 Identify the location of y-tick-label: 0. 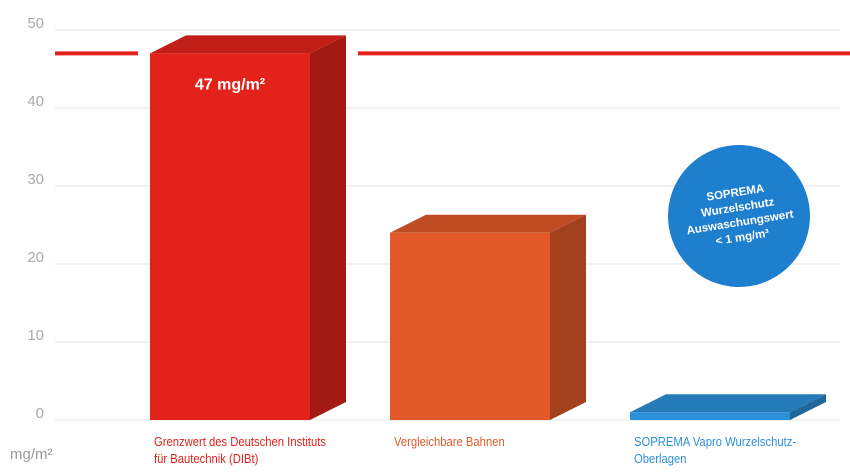
(40, 413).